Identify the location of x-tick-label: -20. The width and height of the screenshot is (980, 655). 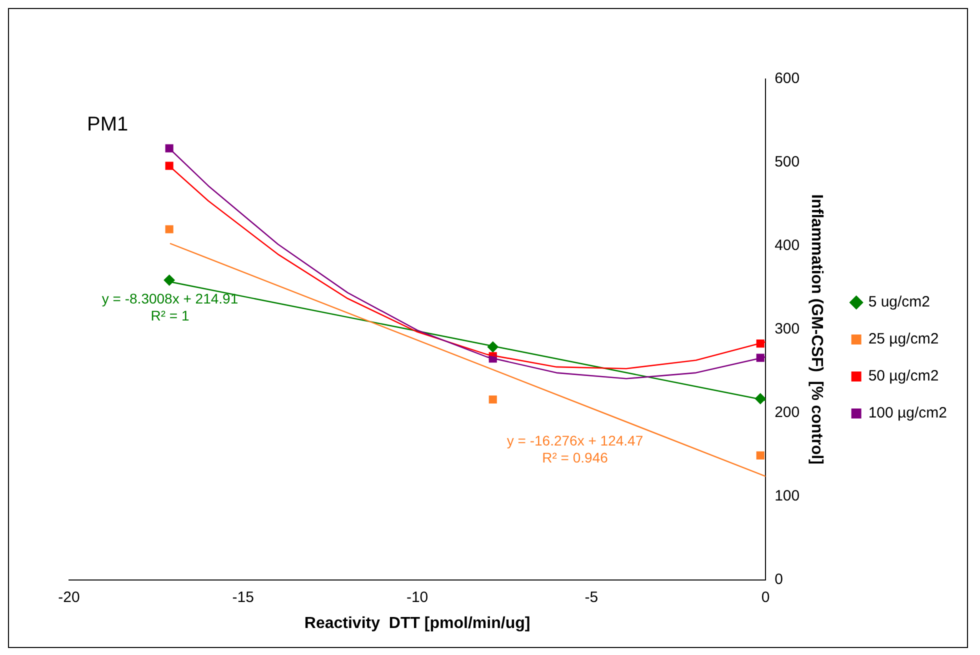
(69, 597).